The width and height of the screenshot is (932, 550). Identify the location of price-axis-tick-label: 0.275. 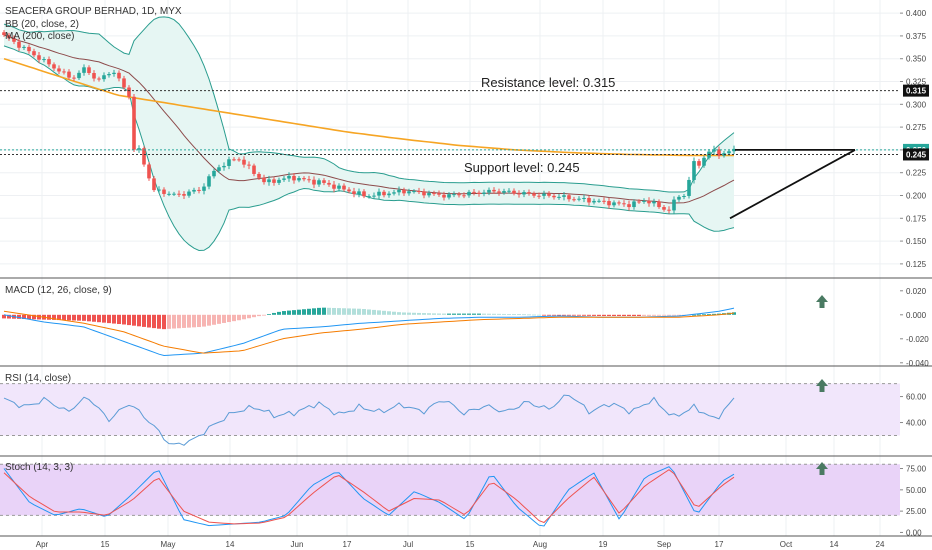
(916, 127).